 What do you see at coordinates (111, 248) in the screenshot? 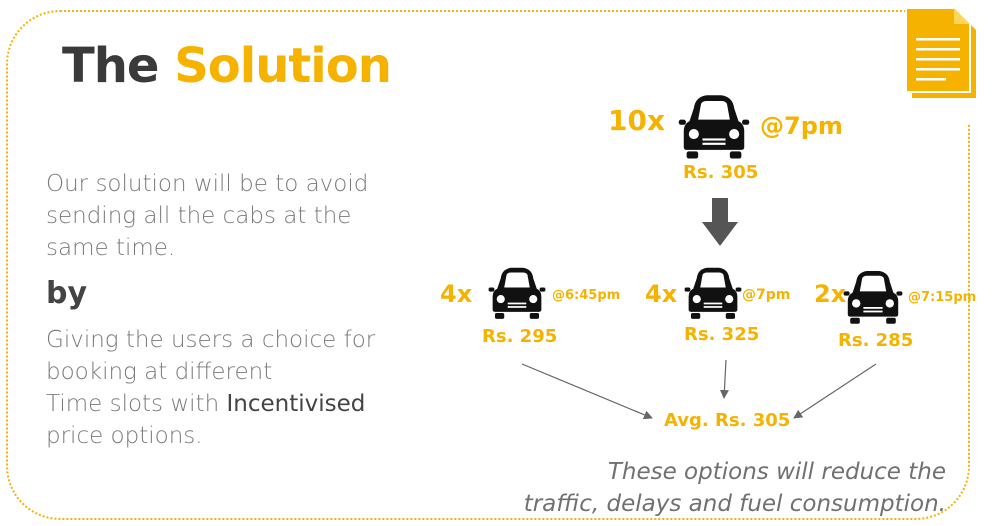
I see `description-line-3: same time.` at bounding box center [111, 248].